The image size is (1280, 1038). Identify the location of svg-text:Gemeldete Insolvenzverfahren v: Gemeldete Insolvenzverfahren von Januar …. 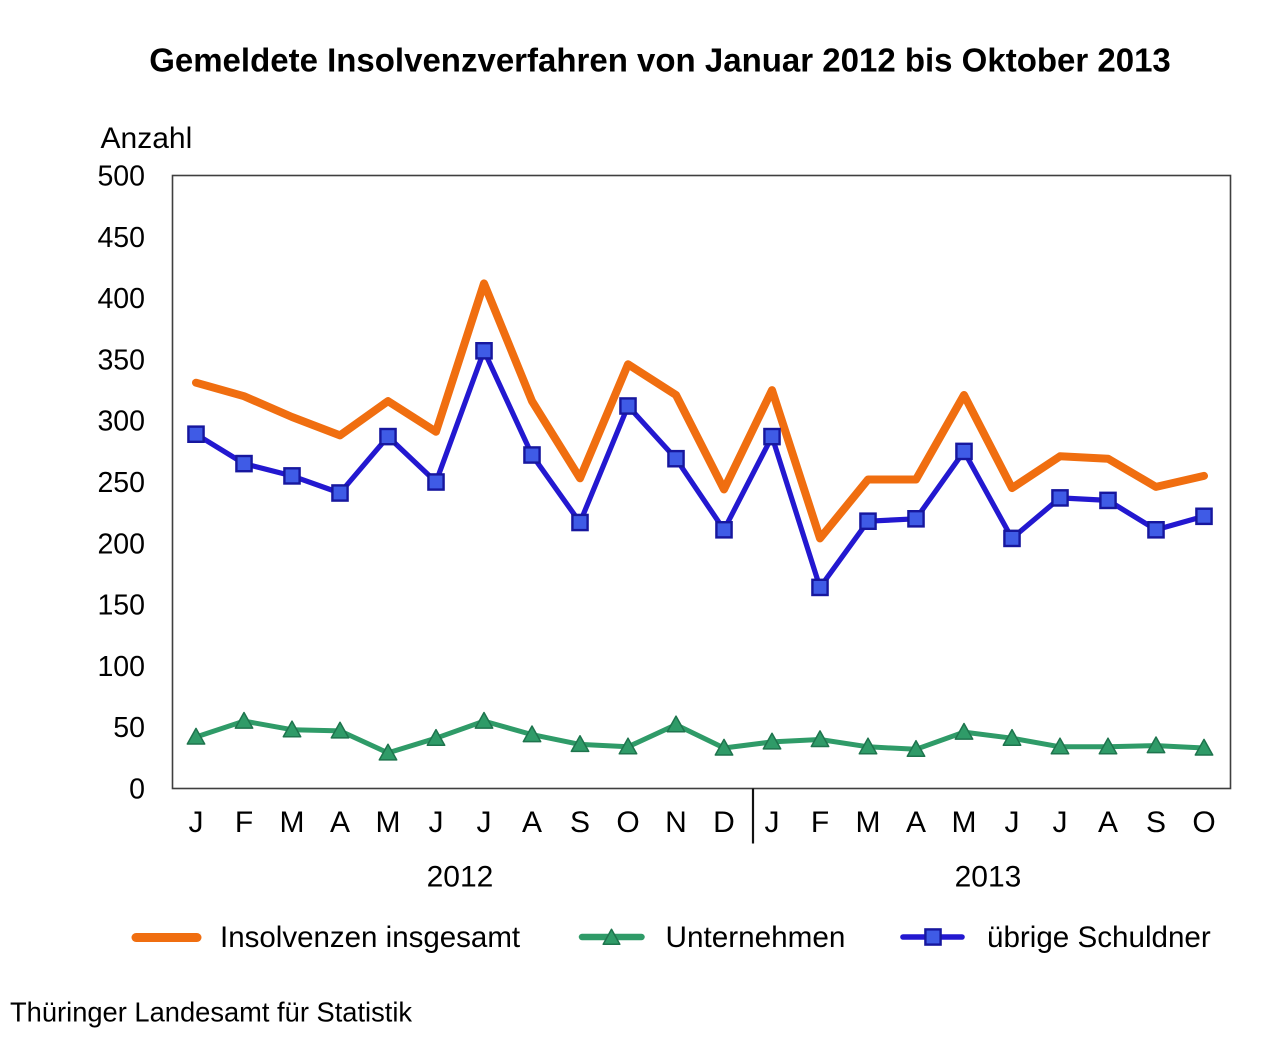
(660, 60).